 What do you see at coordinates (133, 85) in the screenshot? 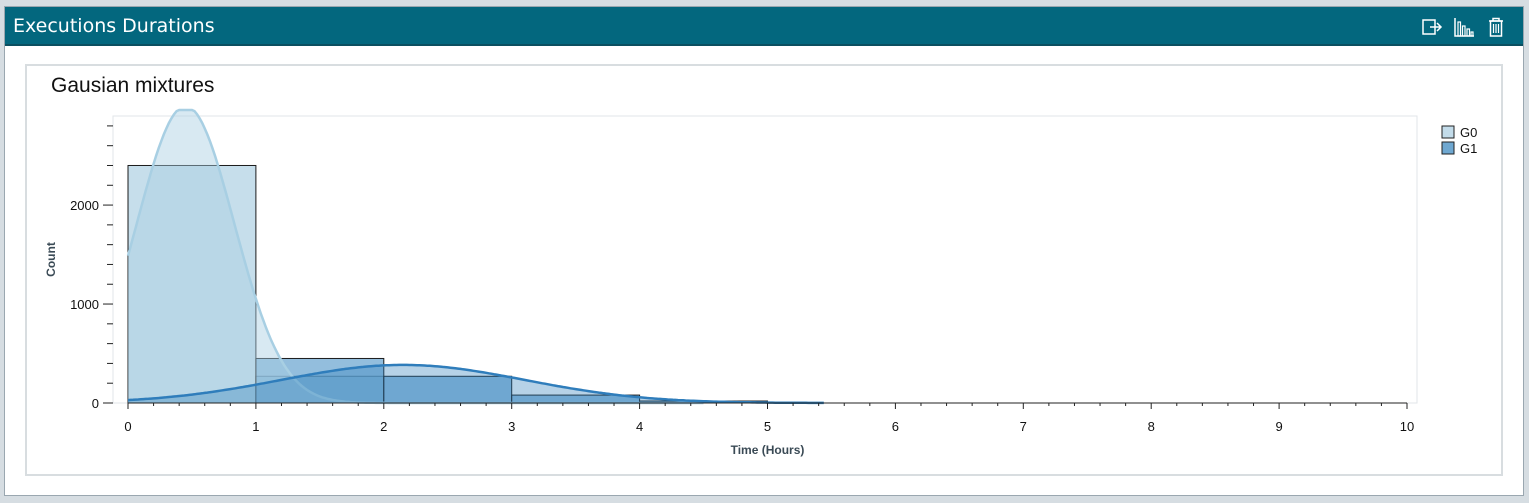
I see `chart-title: Gausian mixtures` at bounding box center [133, 85].